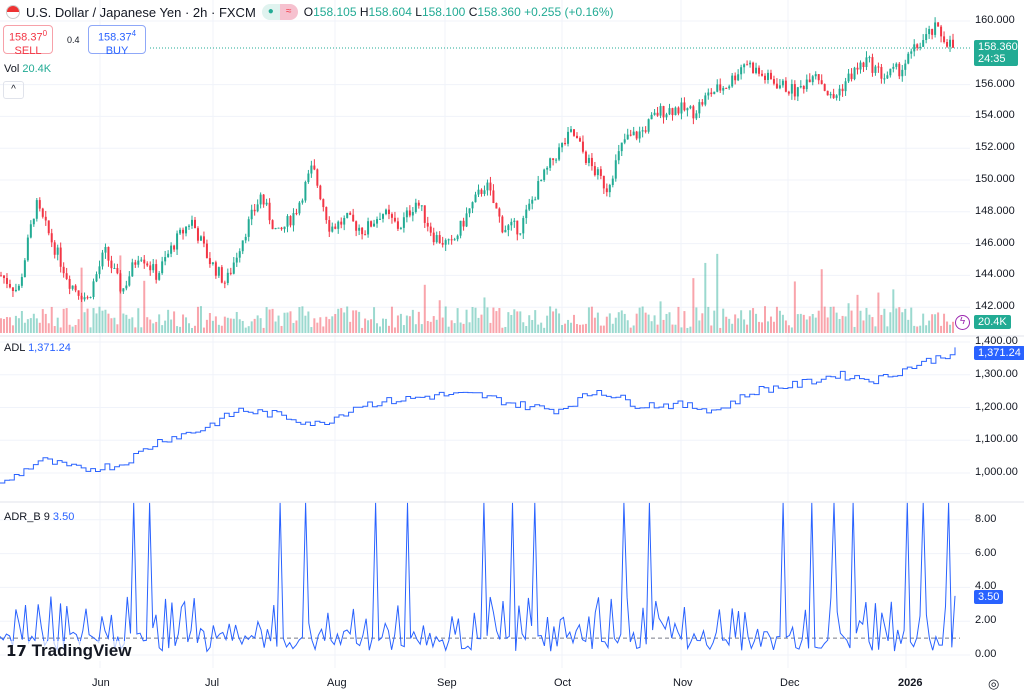  Describe the element at coordinates (962, 322) in the screenshot. I see `lightning-icon: ϟ` at that location.